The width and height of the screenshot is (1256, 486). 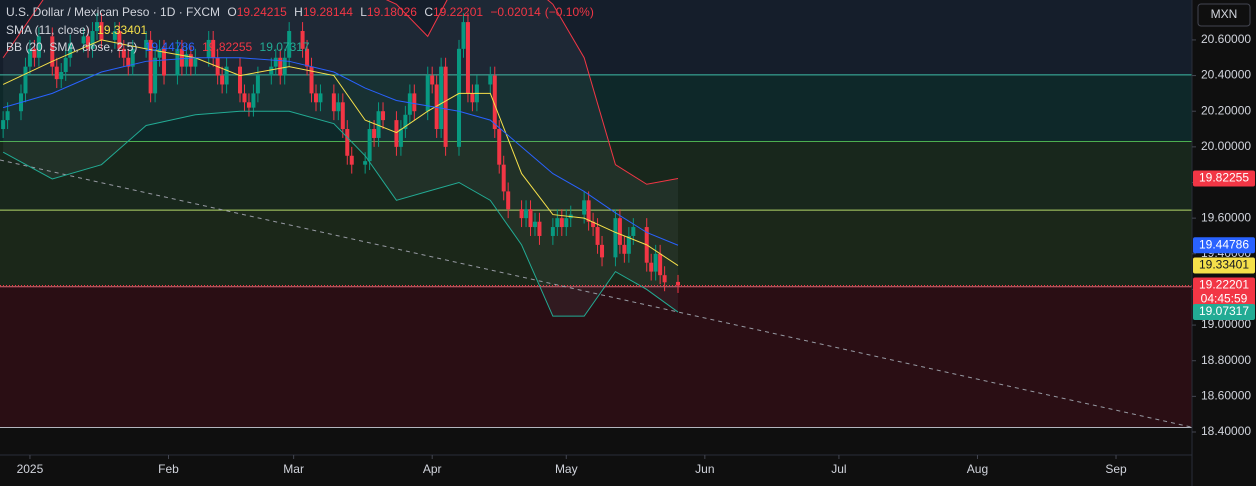 What do you see at coordinates (1226, 110) in the screenshot?
I see `y-tick-label: 20.20000` at bounding box center [1226, 110].